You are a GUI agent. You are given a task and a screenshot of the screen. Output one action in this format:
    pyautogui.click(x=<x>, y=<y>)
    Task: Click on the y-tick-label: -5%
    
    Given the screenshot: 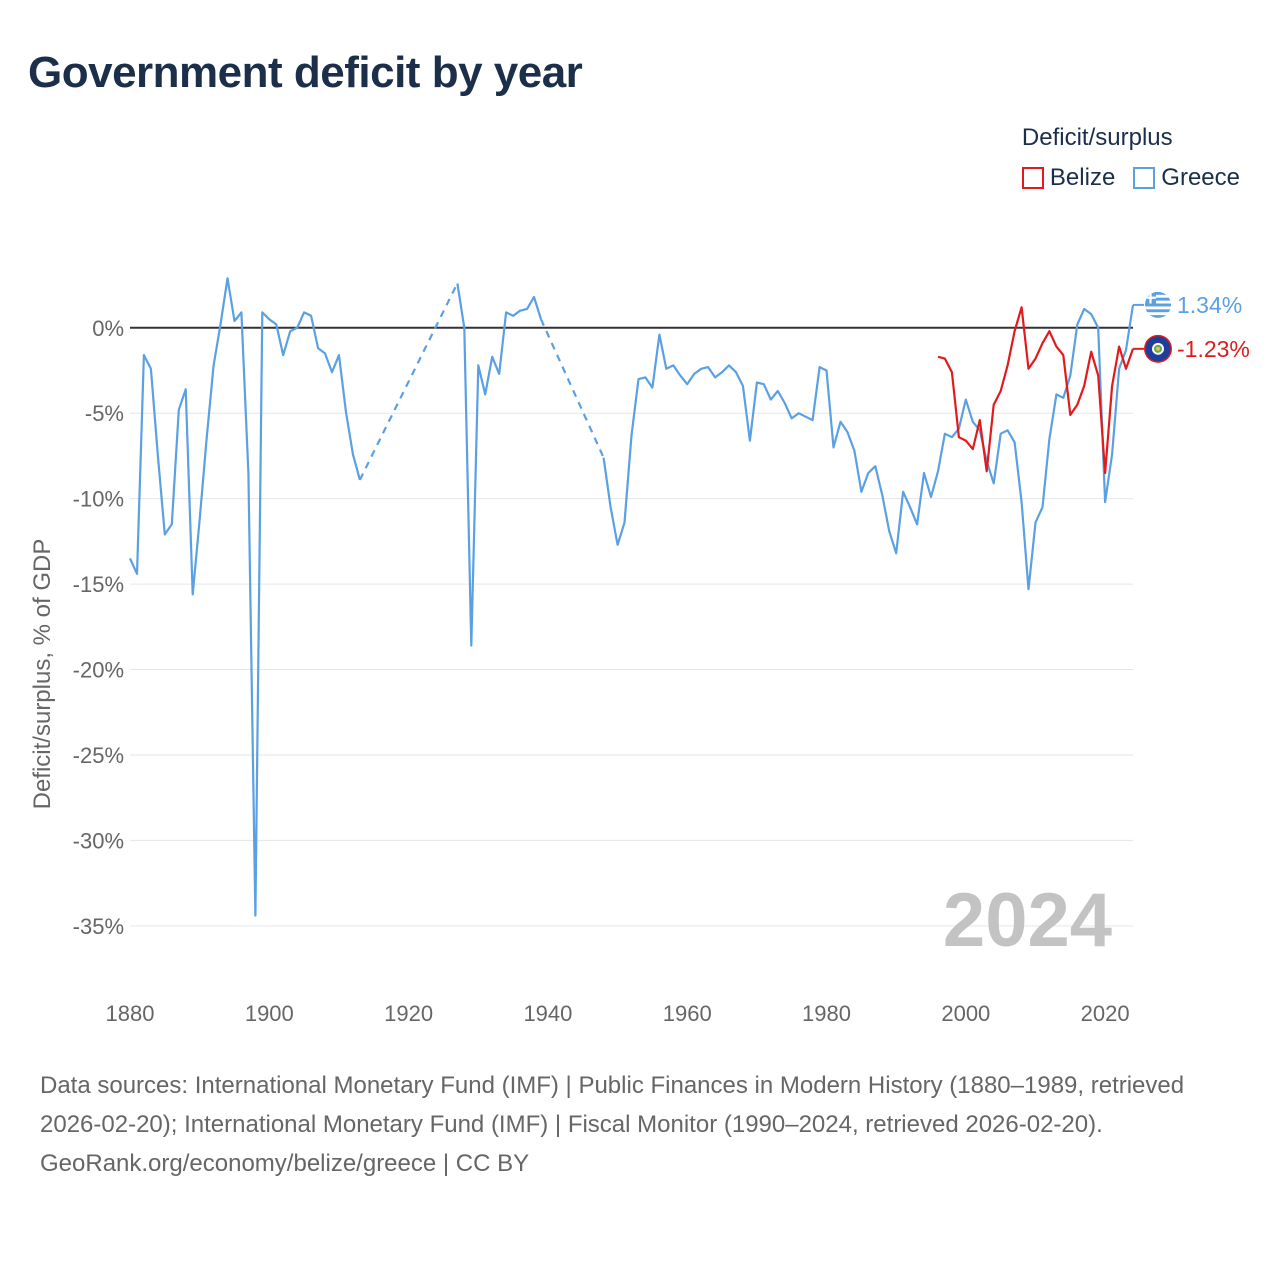 What is the action you would take?
    pyautogui.click(x=104, y=413)
    